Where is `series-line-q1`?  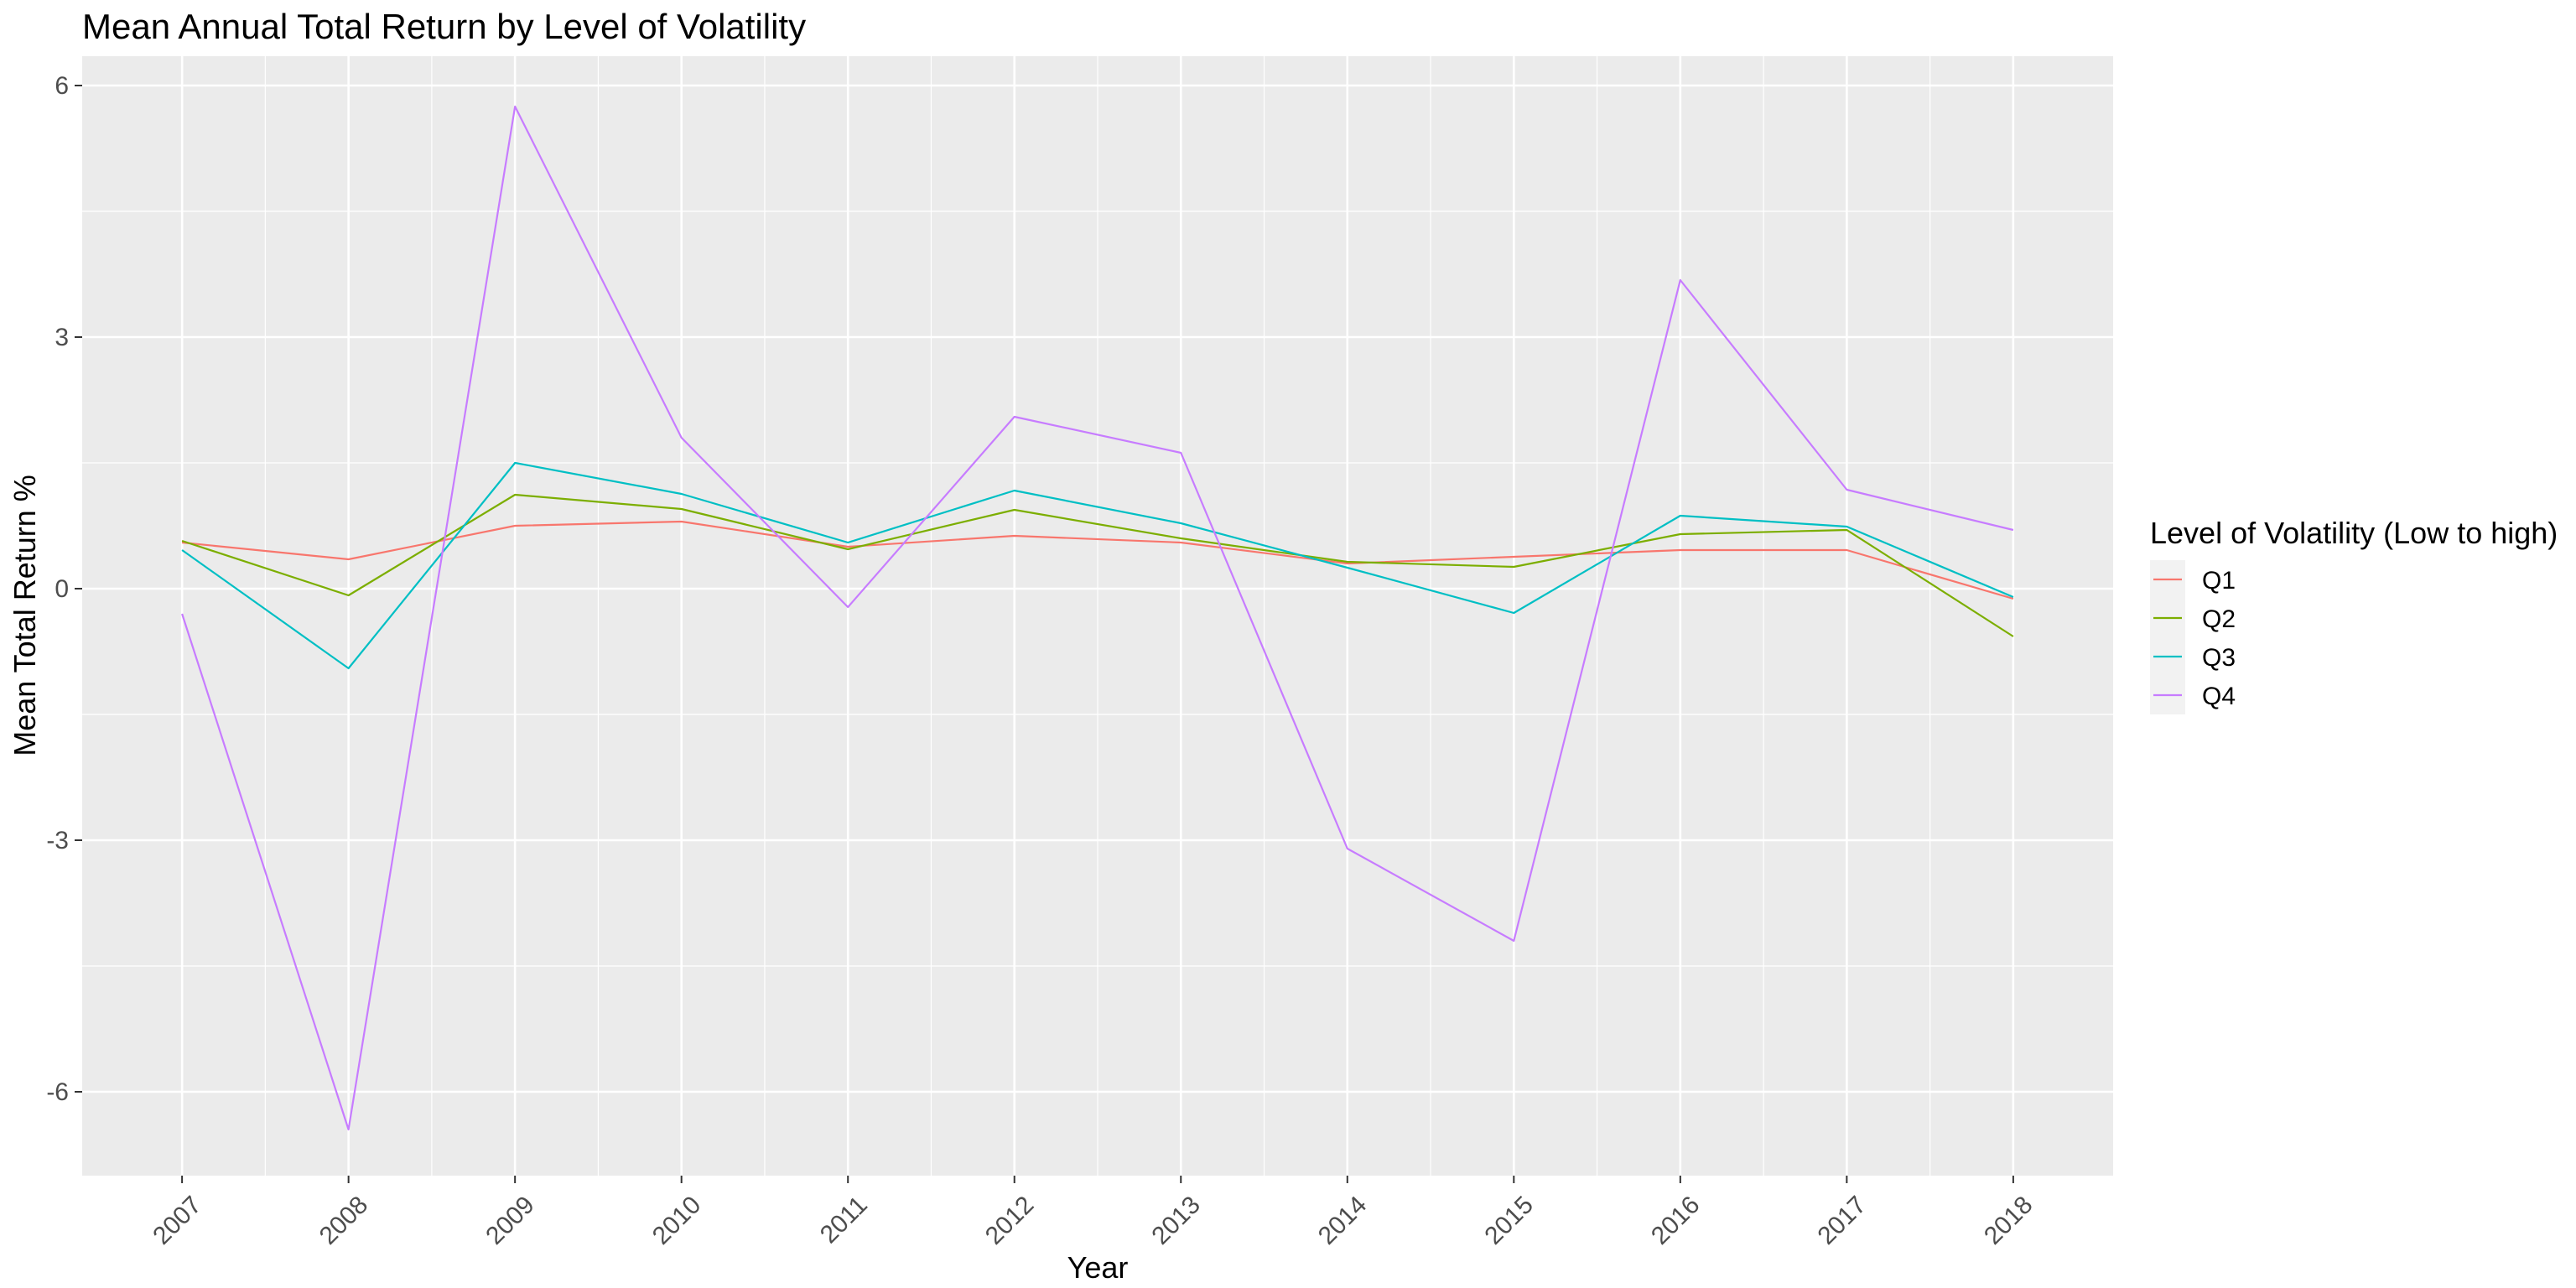 series-line-q1 is located at coordinates (1097, 560).